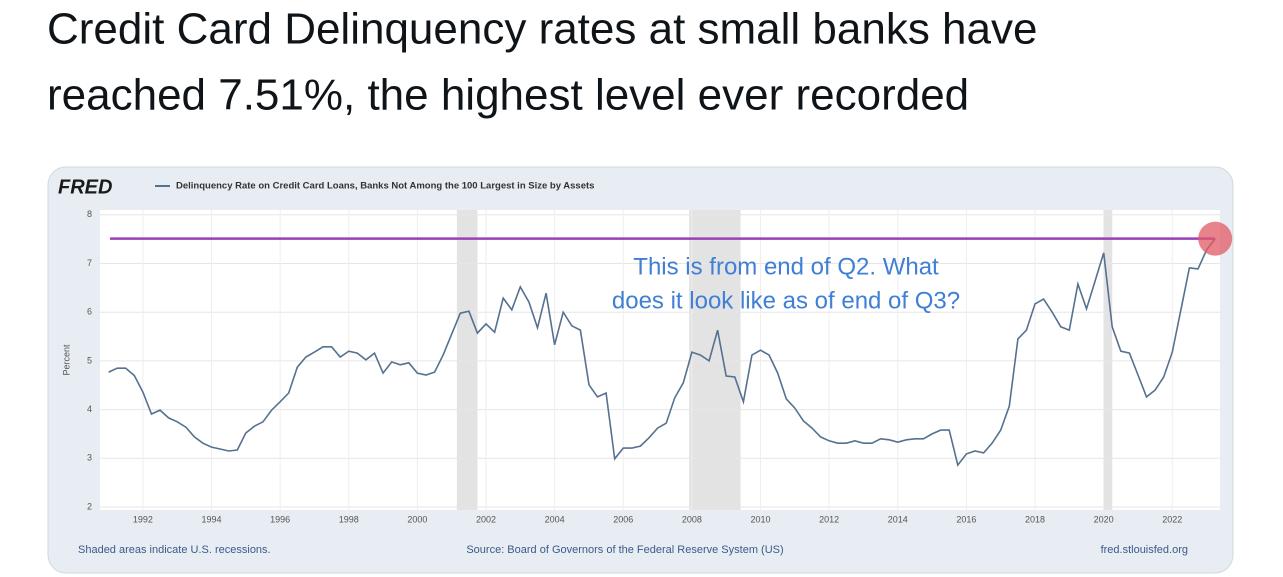 The height and width of the screenshot is (577, 1283). What do you see at coordinates (89, 214) in the screenshot?
I see `y-tick-label: 8` at bounding box center [89, 214].